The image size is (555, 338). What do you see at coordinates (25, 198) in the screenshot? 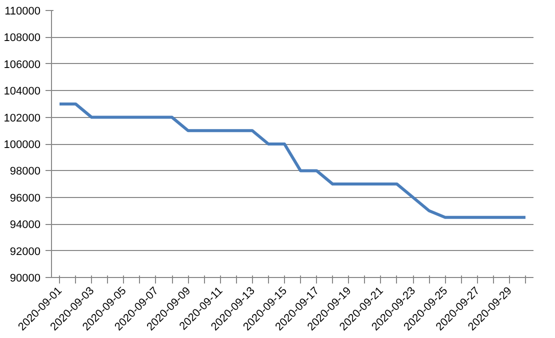
I see `y-tick-label: 96000` at bounding box center [25, 198].